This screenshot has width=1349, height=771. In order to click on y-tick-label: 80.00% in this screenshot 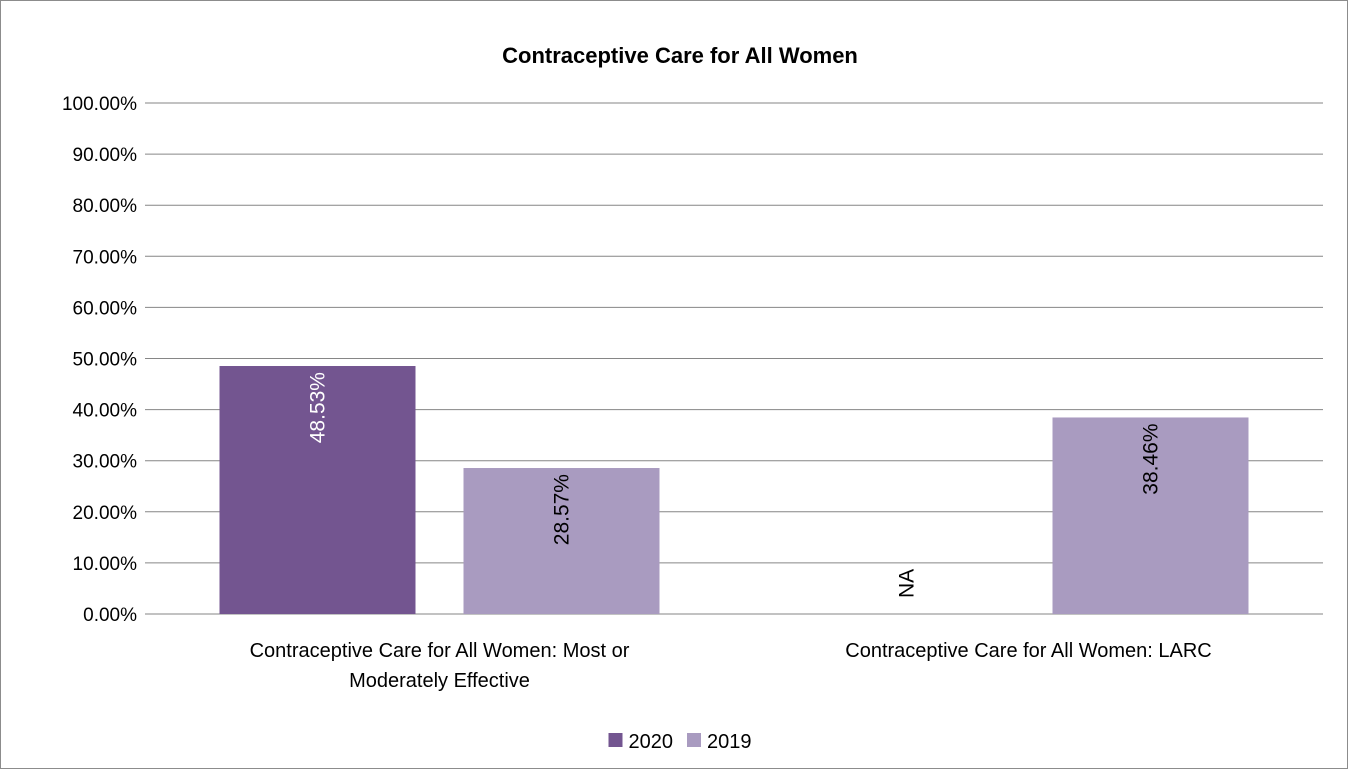, I will do `click(105, 206)`.